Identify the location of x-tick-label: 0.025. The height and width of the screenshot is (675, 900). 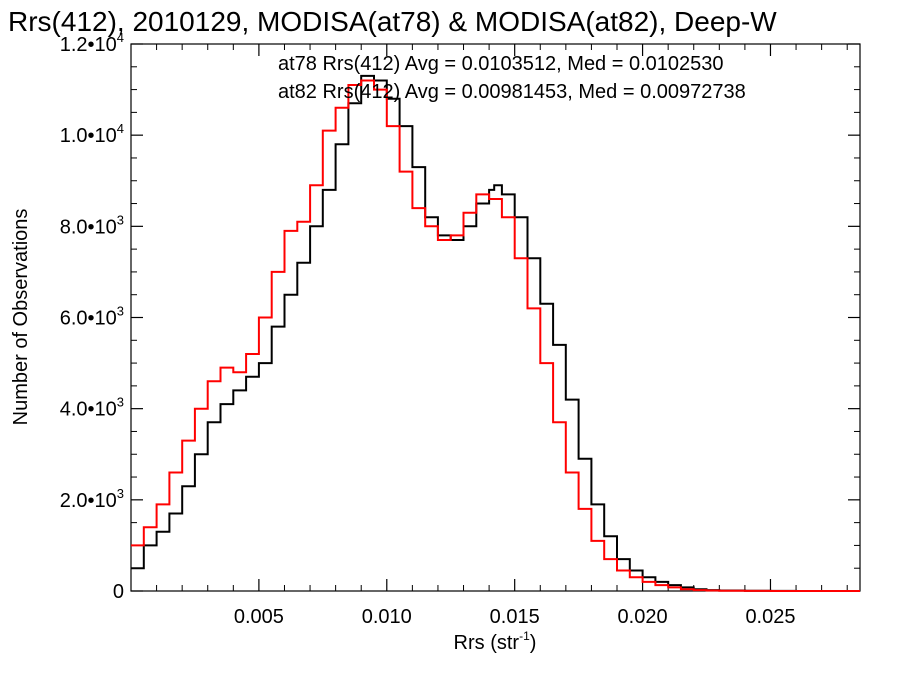
(770, 617).